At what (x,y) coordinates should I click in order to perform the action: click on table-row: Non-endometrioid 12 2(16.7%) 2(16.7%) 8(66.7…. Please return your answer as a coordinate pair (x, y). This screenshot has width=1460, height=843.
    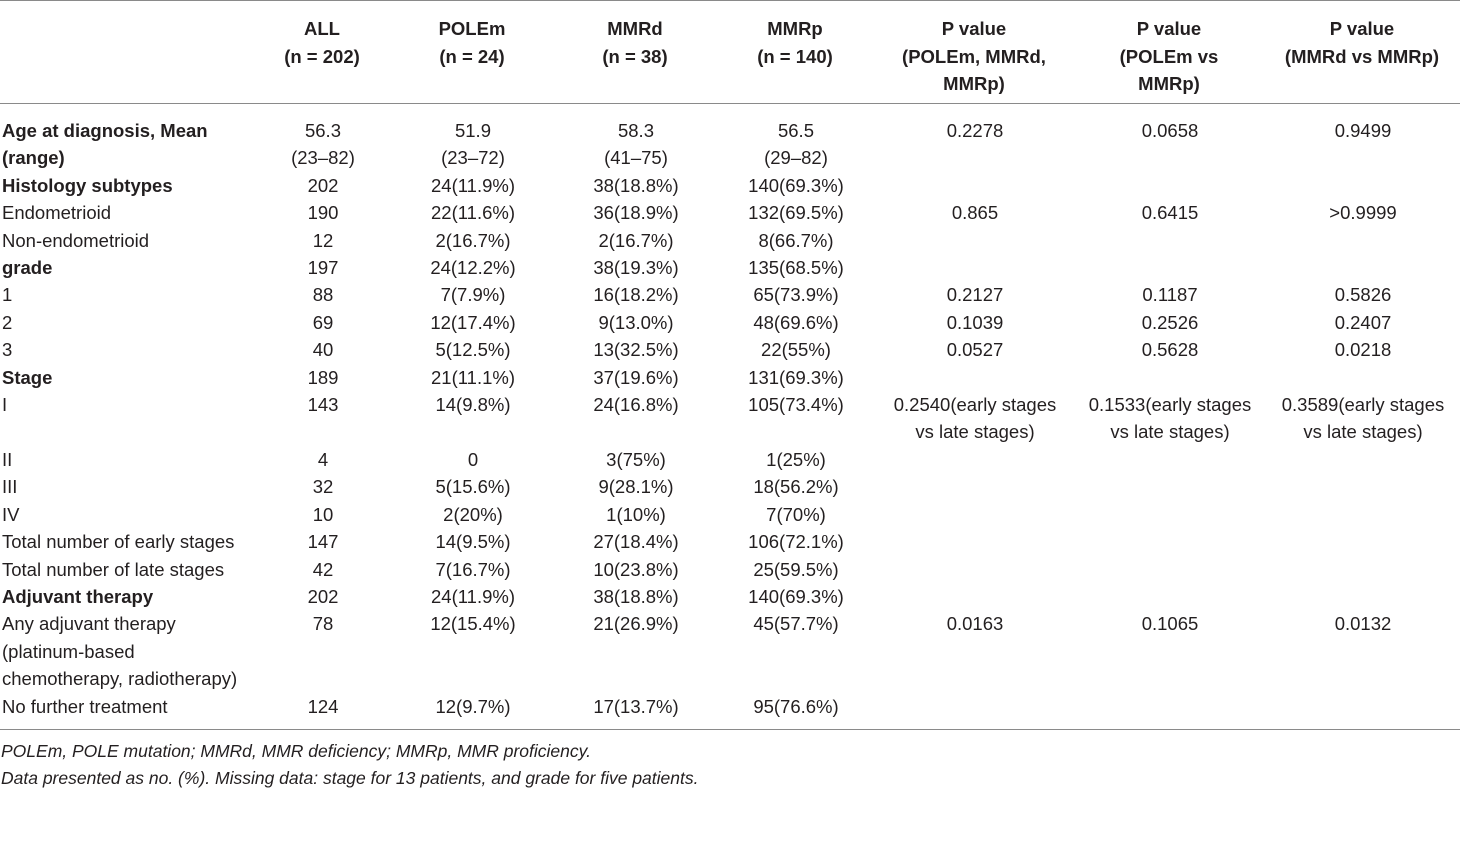
    Looking at the image, I should click on (730, 240).